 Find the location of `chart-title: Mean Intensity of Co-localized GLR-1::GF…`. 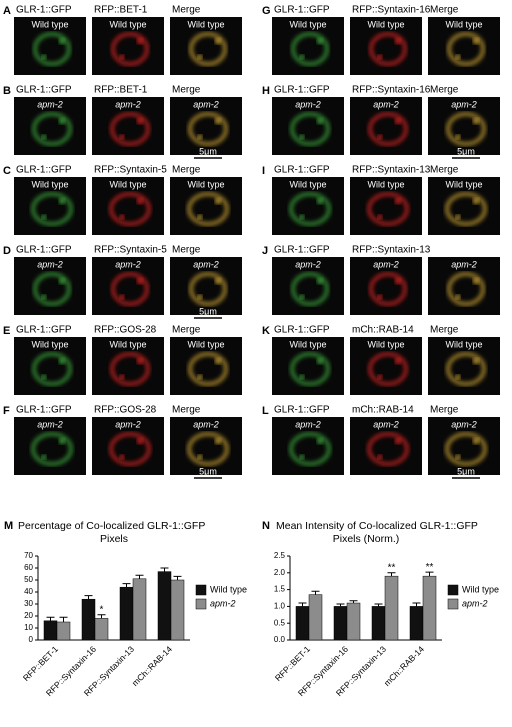

chart-title: Mean Intensity of Co-localized GLR-1::GF… is located at coordinates (377, 526).